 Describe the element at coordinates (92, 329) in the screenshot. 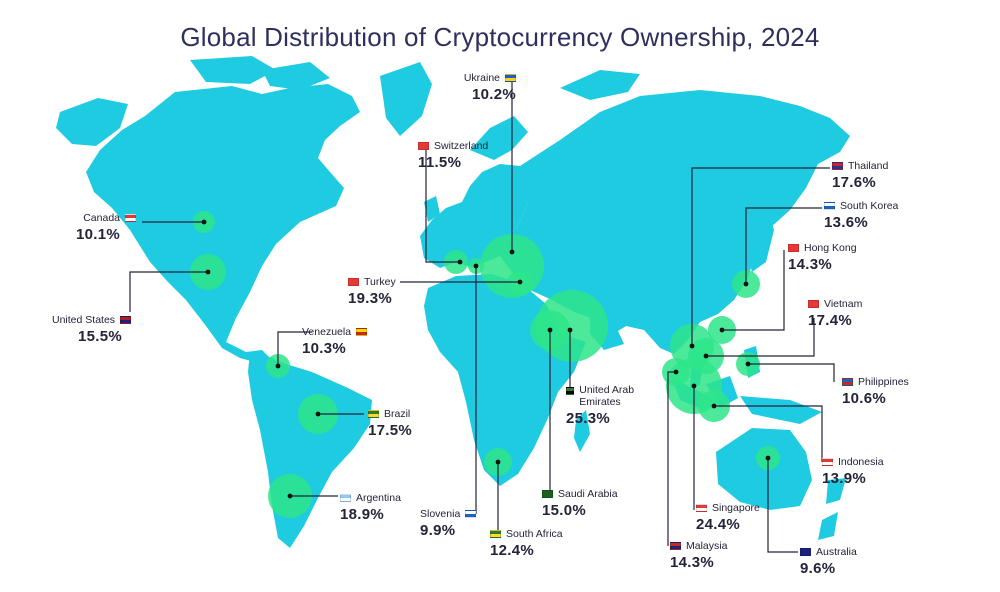

I see `label-united-states: United States 15.5%` at that location.